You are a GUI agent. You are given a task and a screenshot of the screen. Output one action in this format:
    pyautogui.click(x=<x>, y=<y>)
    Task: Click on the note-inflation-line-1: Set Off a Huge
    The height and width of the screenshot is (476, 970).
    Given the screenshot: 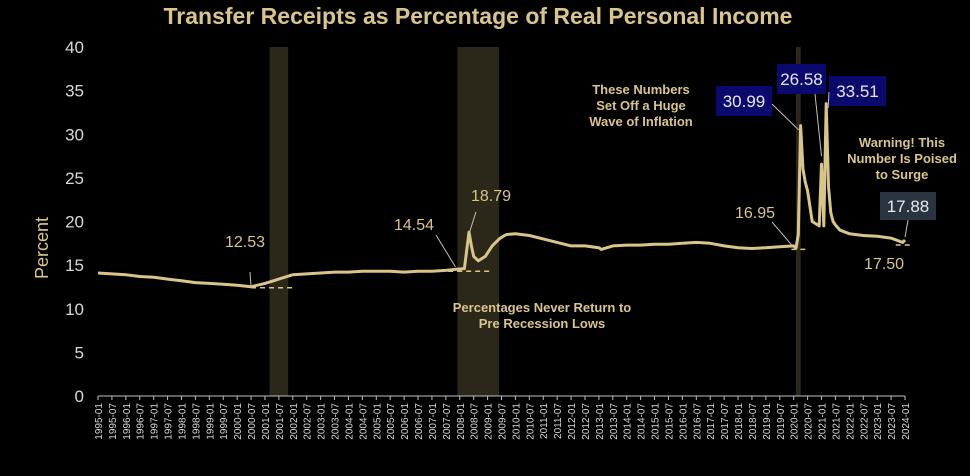 What is the action you would take?
    pyautogui.click(x=641, y=105)
    